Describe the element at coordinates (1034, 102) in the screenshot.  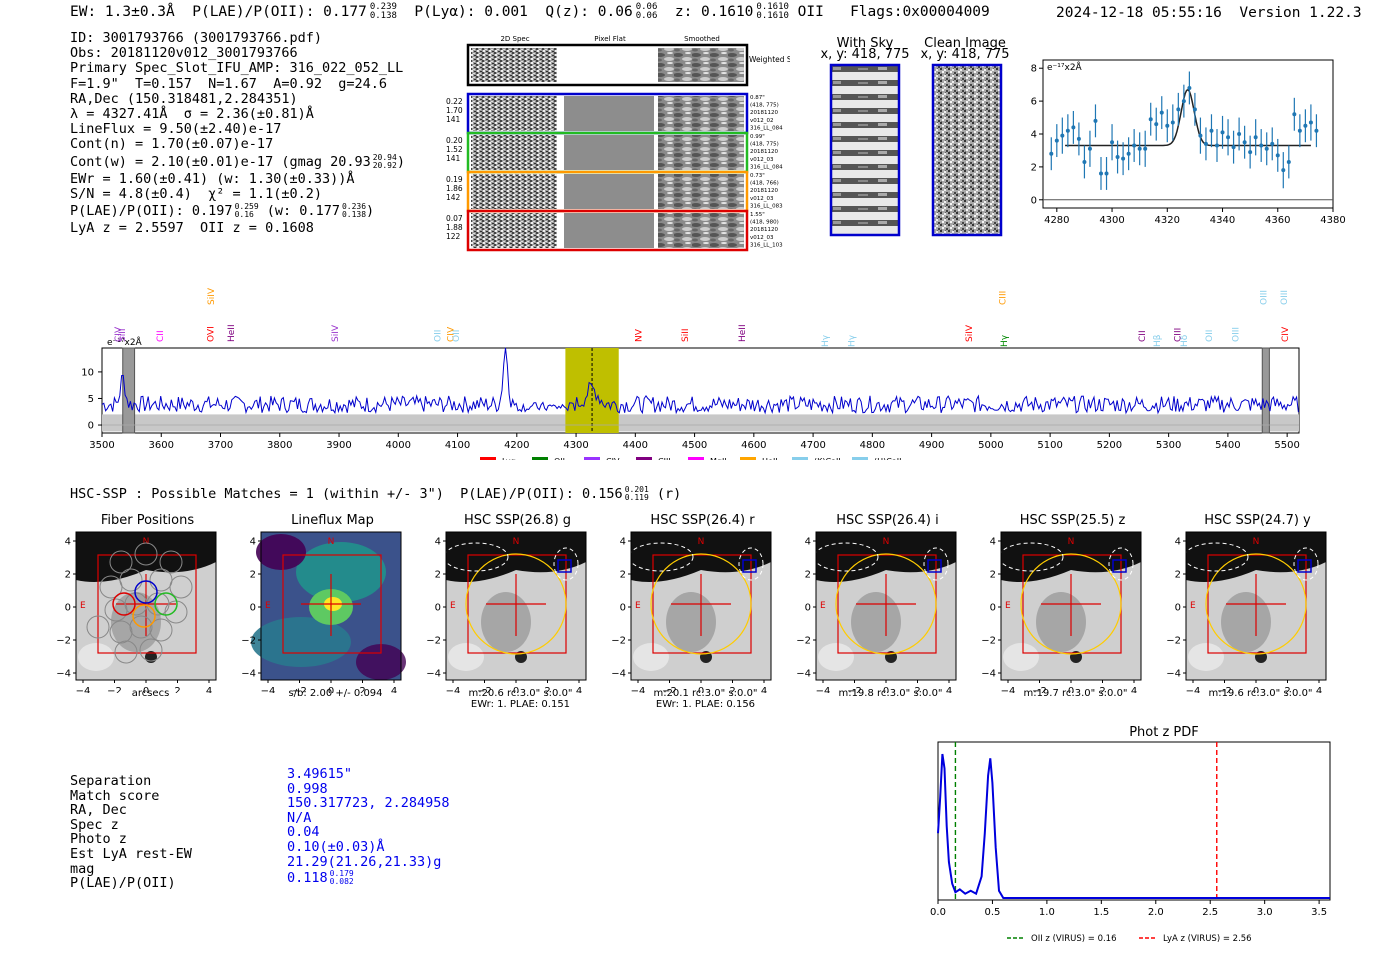
I see `fit-ytick-label: 6` at that location.